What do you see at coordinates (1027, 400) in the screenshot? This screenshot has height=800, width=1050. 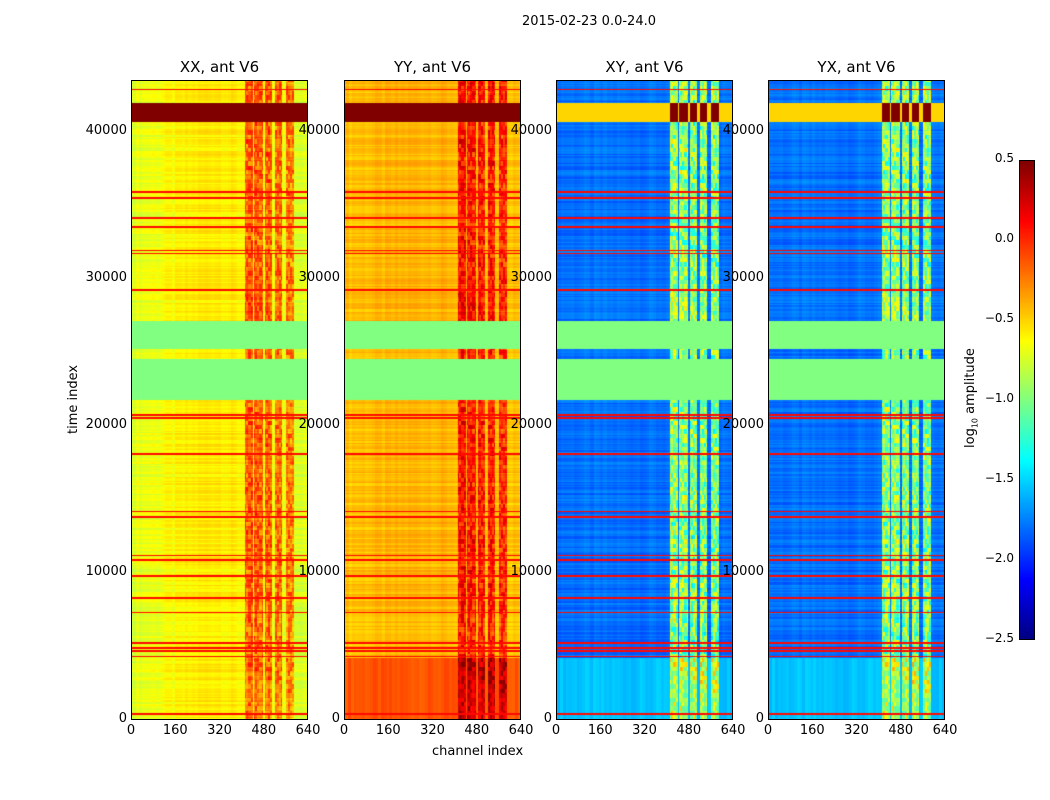 I see `colorbar` at bounding box center [1027, 400].